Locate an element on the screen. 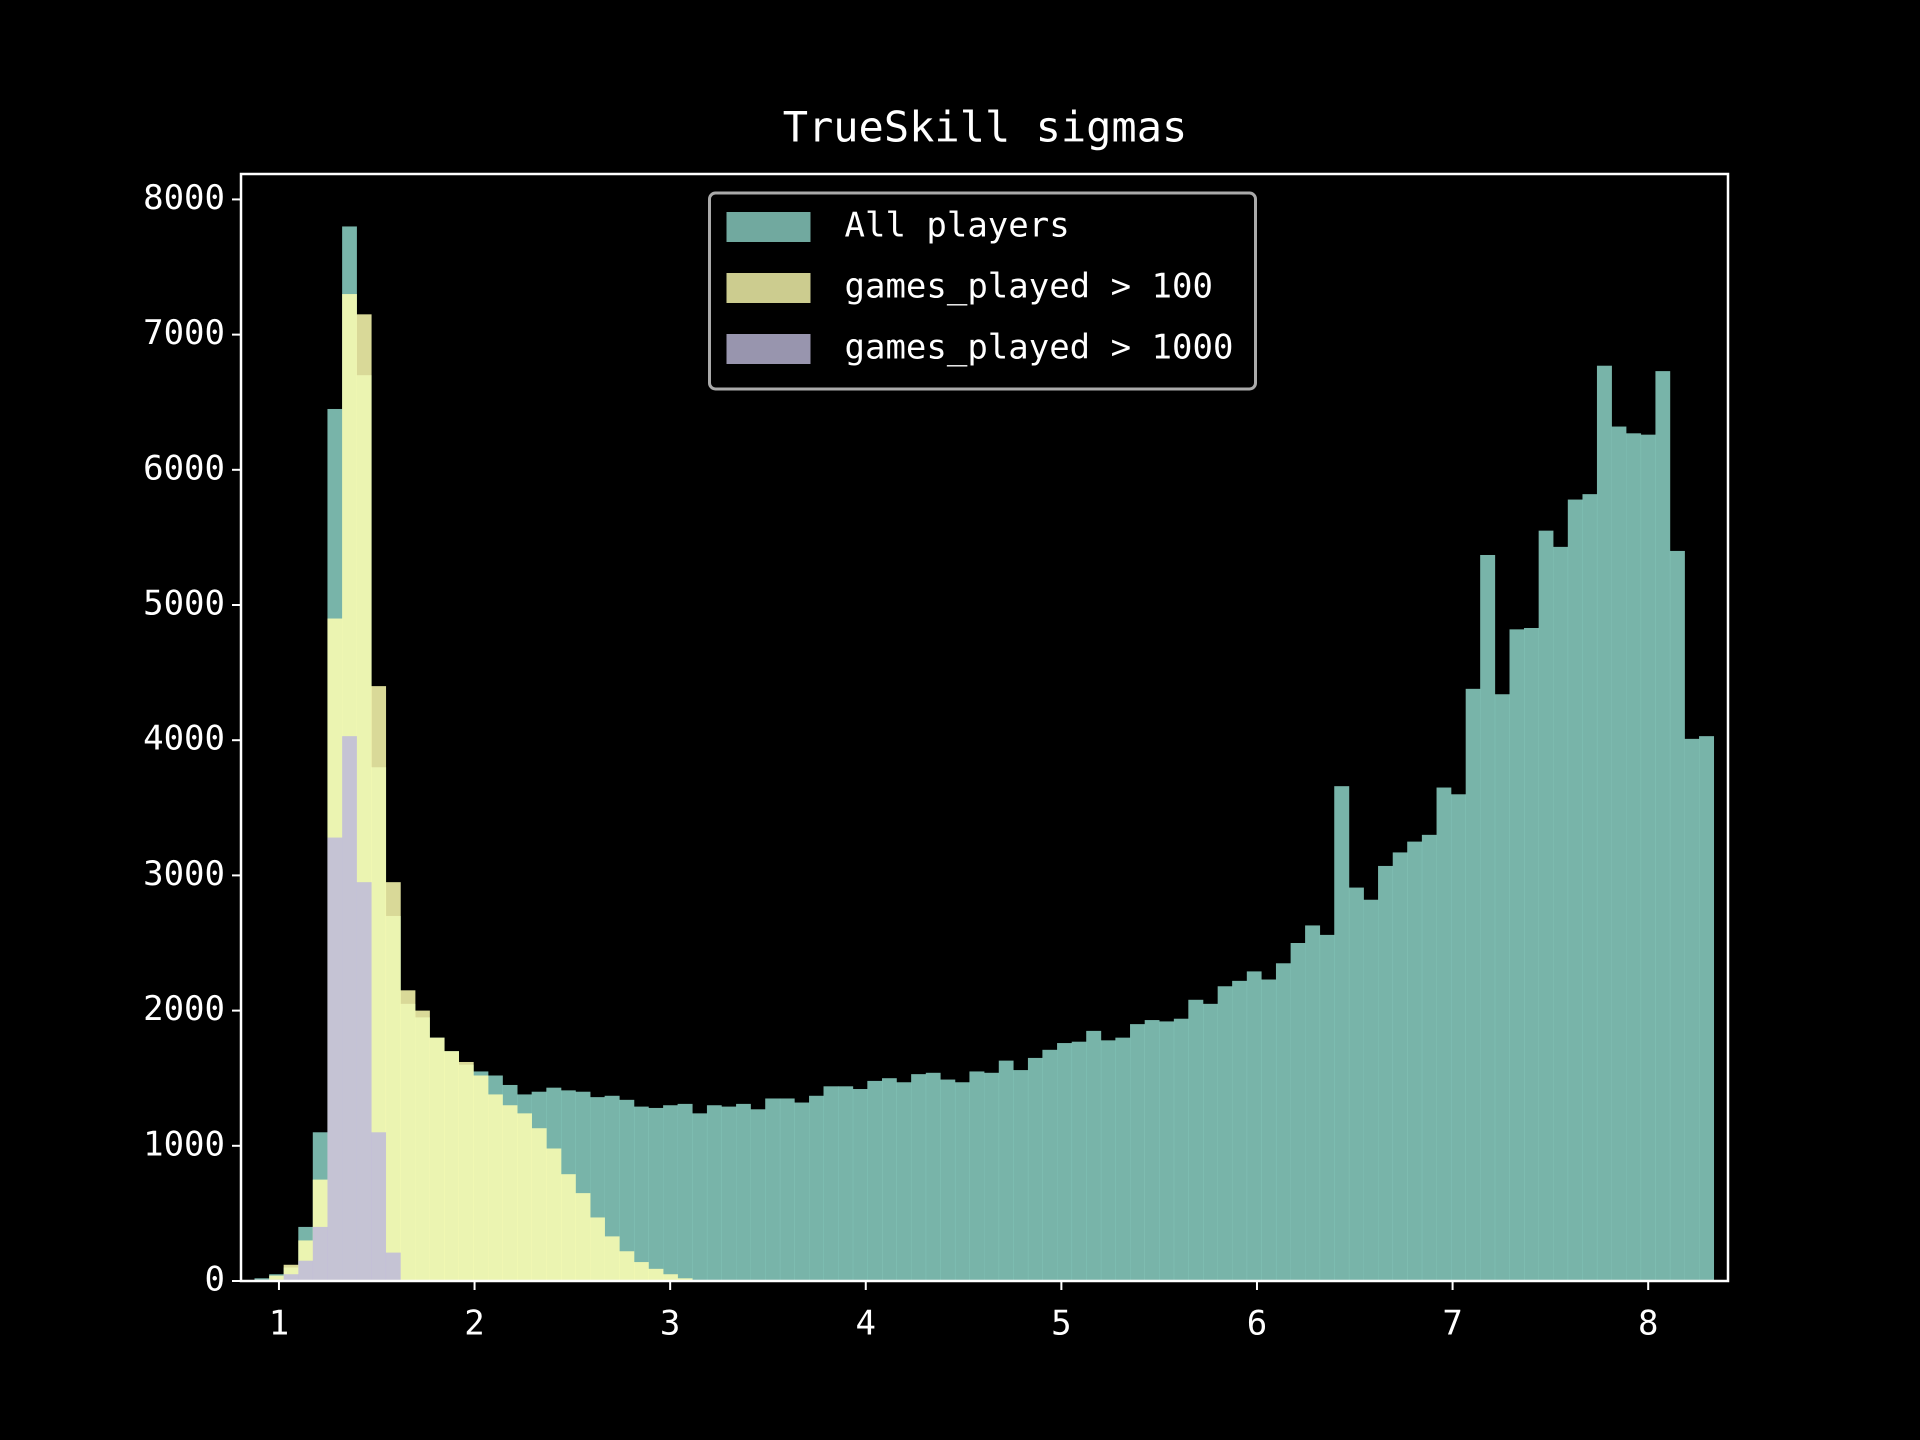 This screenshot has height=1440, width=1920. x-tick-label: 1 is located at coordinates (279, 1324).